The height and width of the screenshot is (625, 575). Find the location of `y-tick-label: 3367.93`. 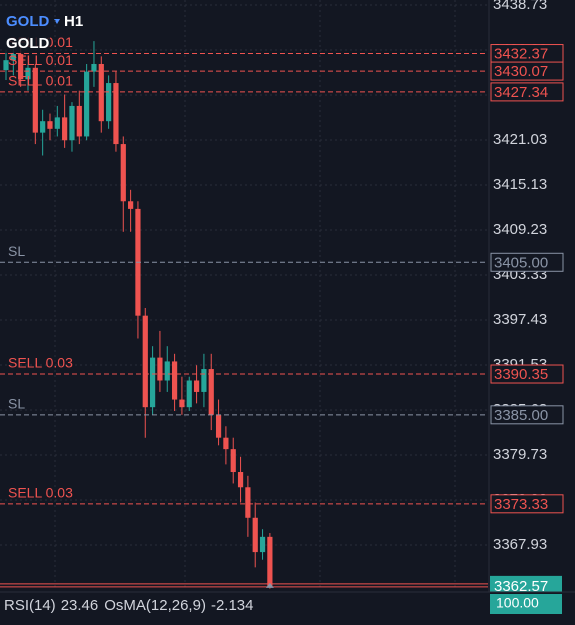

y-tick-label: 3367.93 is located at coordinates (520, 544).